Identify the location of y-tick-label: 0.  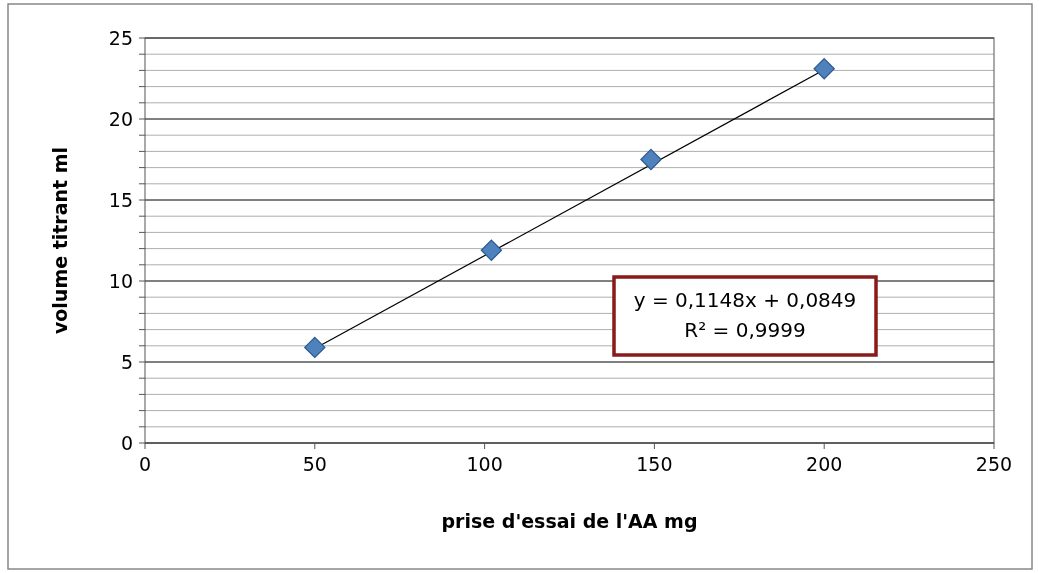
(126, 442).